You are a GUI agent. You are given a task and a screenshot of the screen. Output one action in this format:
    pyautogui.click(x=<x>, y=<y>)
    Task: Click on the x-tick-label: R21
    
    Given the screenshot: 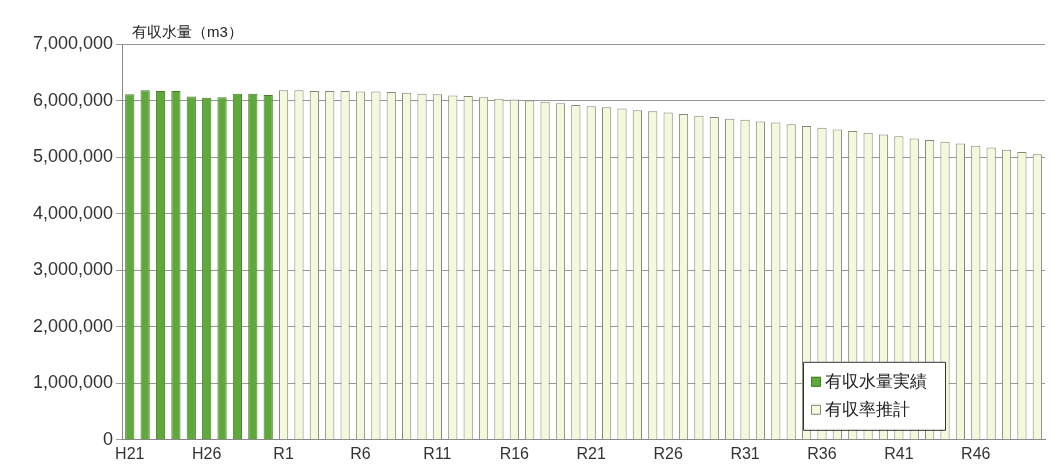 What is the action you would take?
    pyautogui.click(x=591, y=453)
    